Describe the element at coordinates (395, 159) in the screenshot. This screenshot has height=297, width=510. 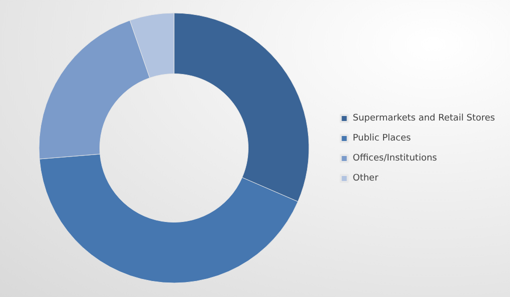
I see `legend-label: Offices/Institutions` at that location.